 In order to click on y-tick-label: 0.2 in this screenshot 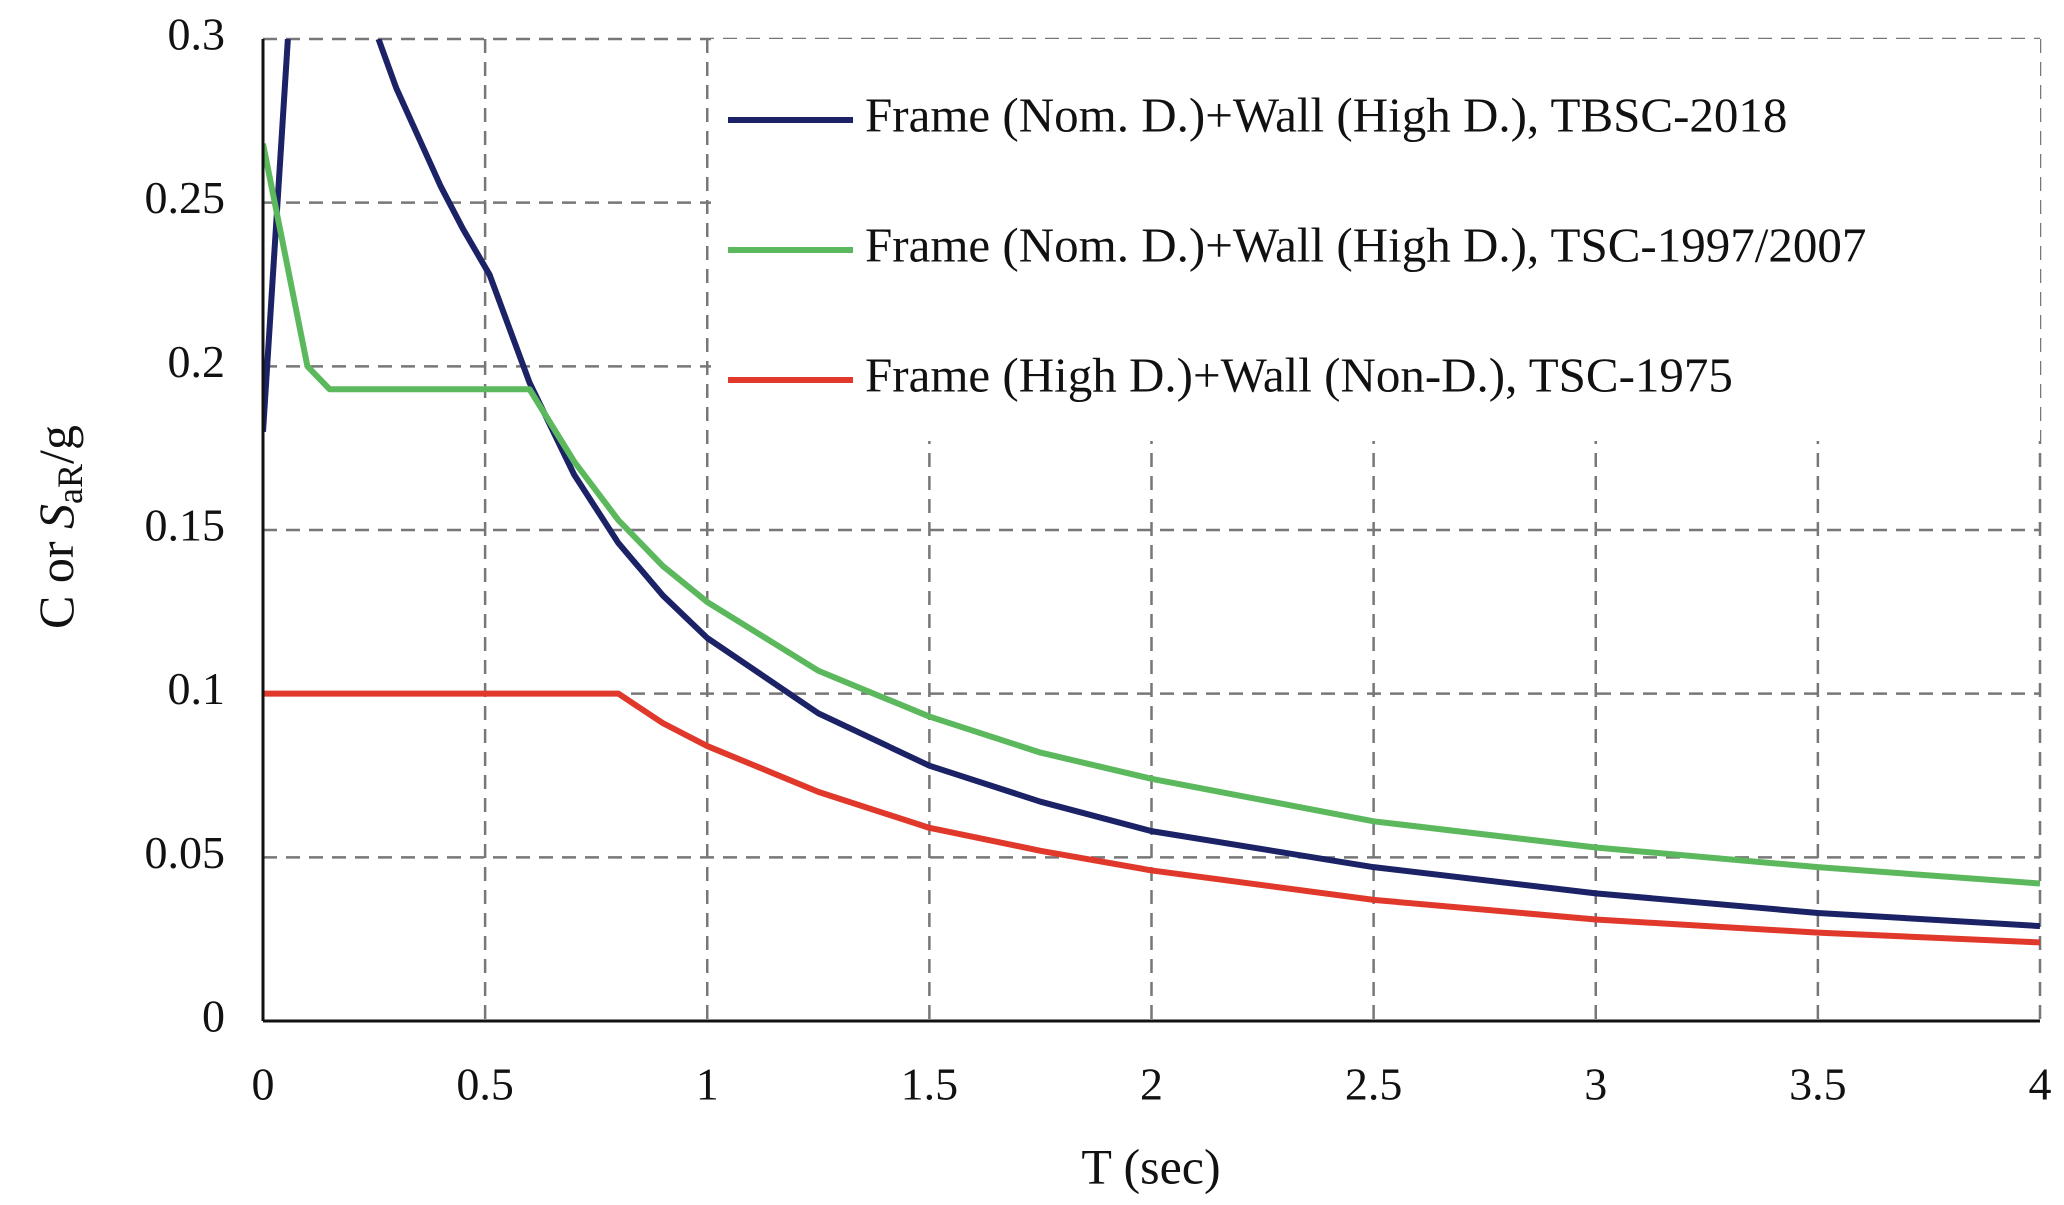, I will do `click(197, 361)`.